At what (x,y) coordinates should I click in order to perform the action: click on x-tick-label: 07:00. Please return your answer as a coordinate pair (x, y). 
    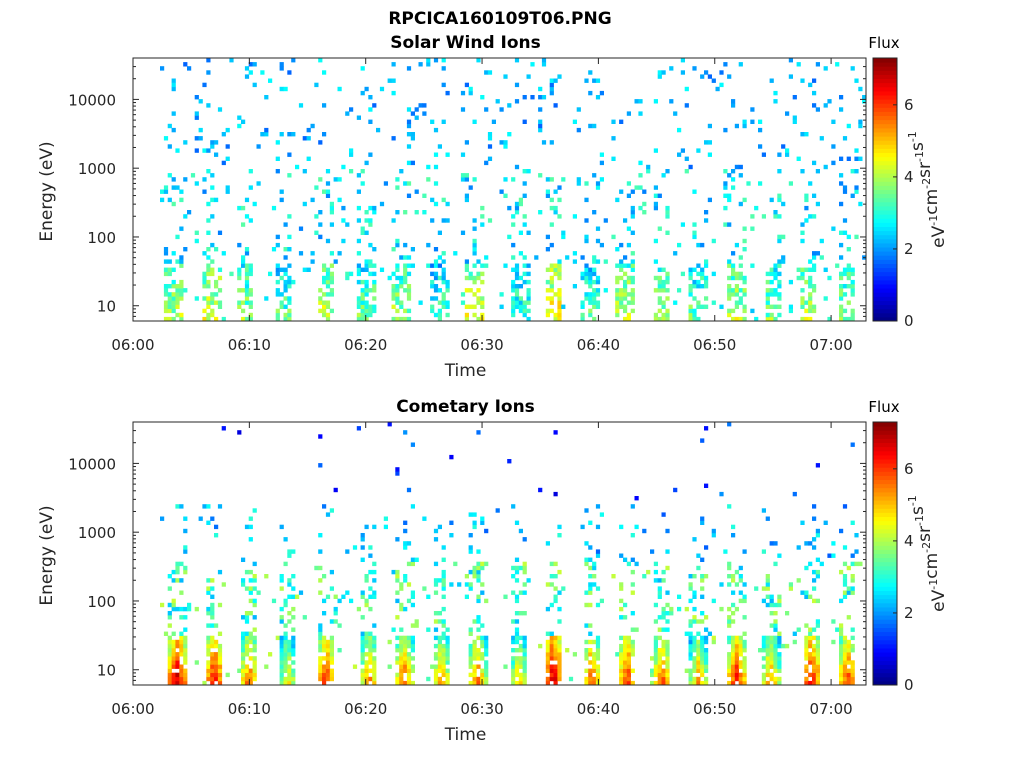
    Looking at the image, I should click on (830, 345).